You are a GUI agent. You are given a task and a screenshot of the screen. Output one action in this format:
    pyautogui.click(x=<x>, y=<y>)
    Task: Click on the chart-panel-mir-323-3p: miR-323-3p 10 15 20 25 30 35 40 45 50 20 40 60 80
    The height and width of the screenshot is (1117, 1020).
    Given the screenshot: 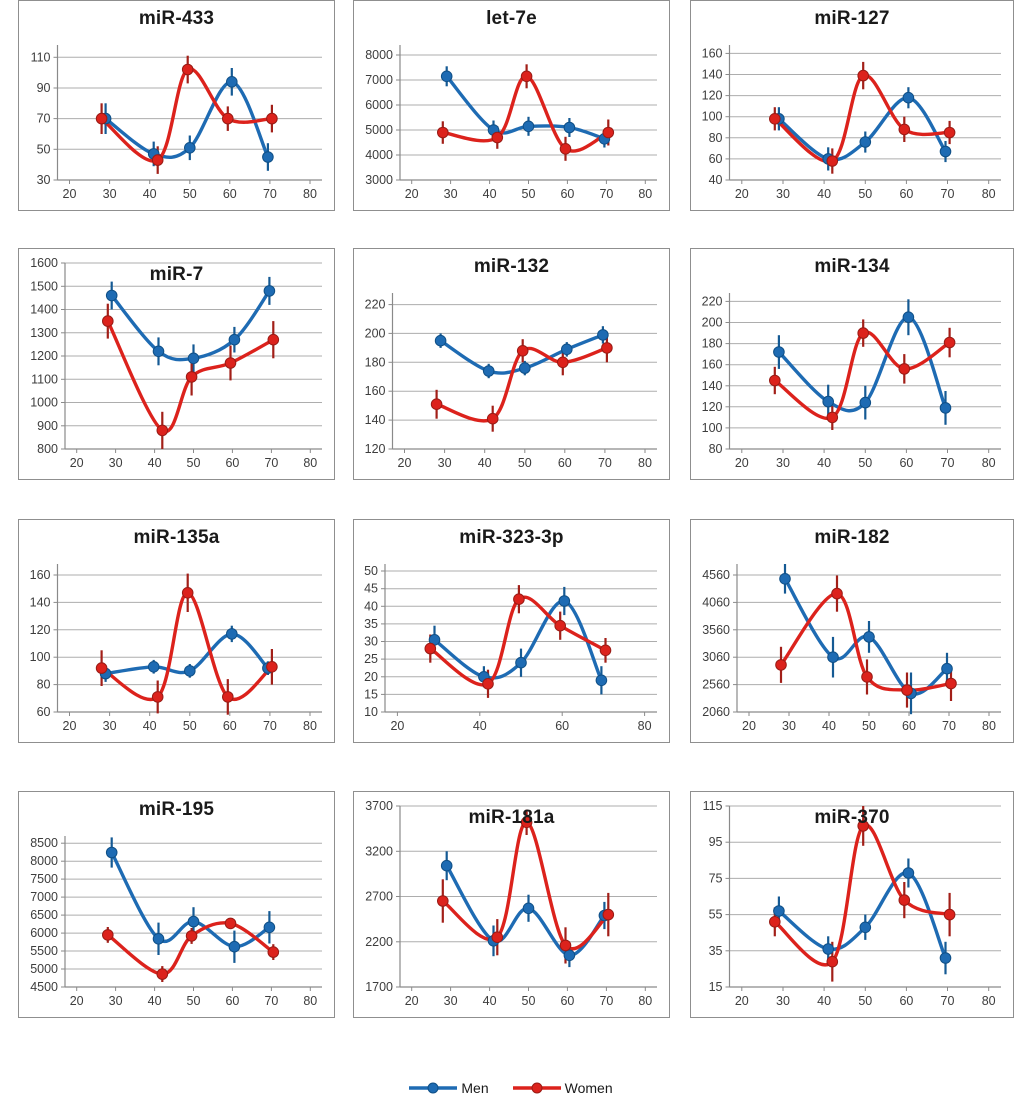 What is the action you would take?
    pyautogui.click(x=511, y=631)
    